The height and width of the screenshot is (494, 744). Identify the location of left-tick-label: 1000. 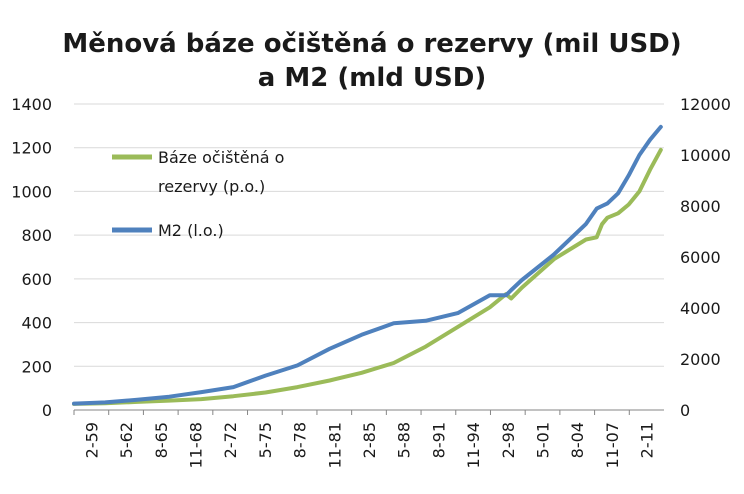
(31, 191).